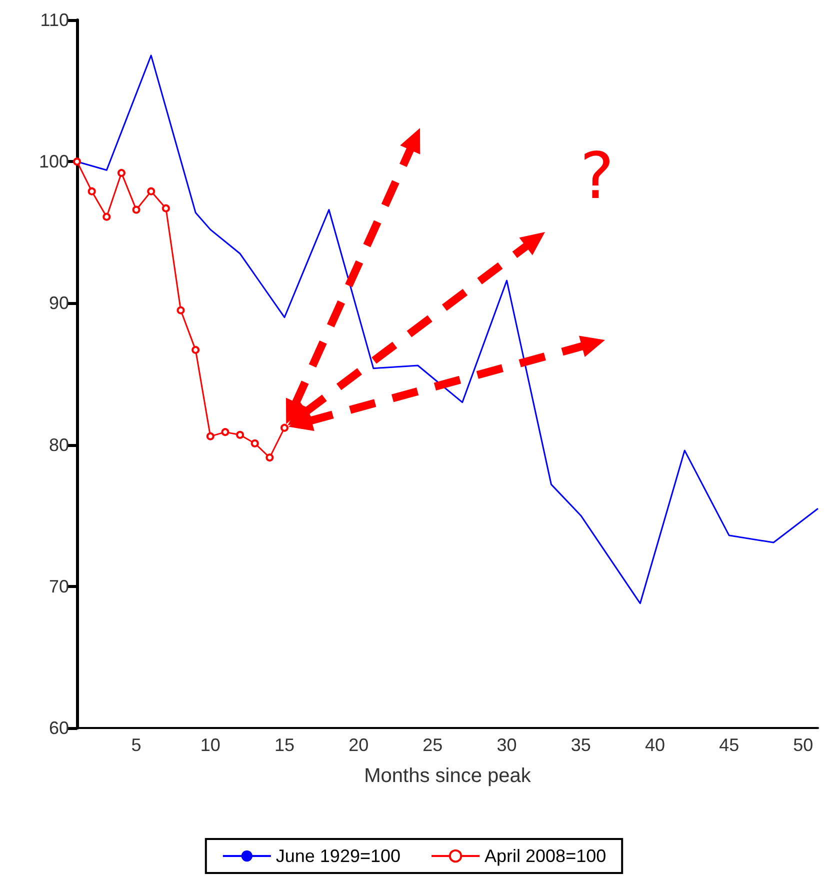 The height and width of the screenshot is (879, 828). Describe the element at coordinates (545, 856) in the screenshot. I see `legend-label: April 2008=100` at that location.